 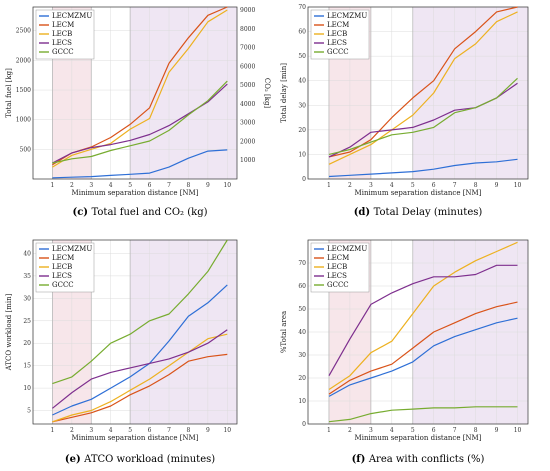 I want to click on panel-letter: (c), so click(x=81, y=212).